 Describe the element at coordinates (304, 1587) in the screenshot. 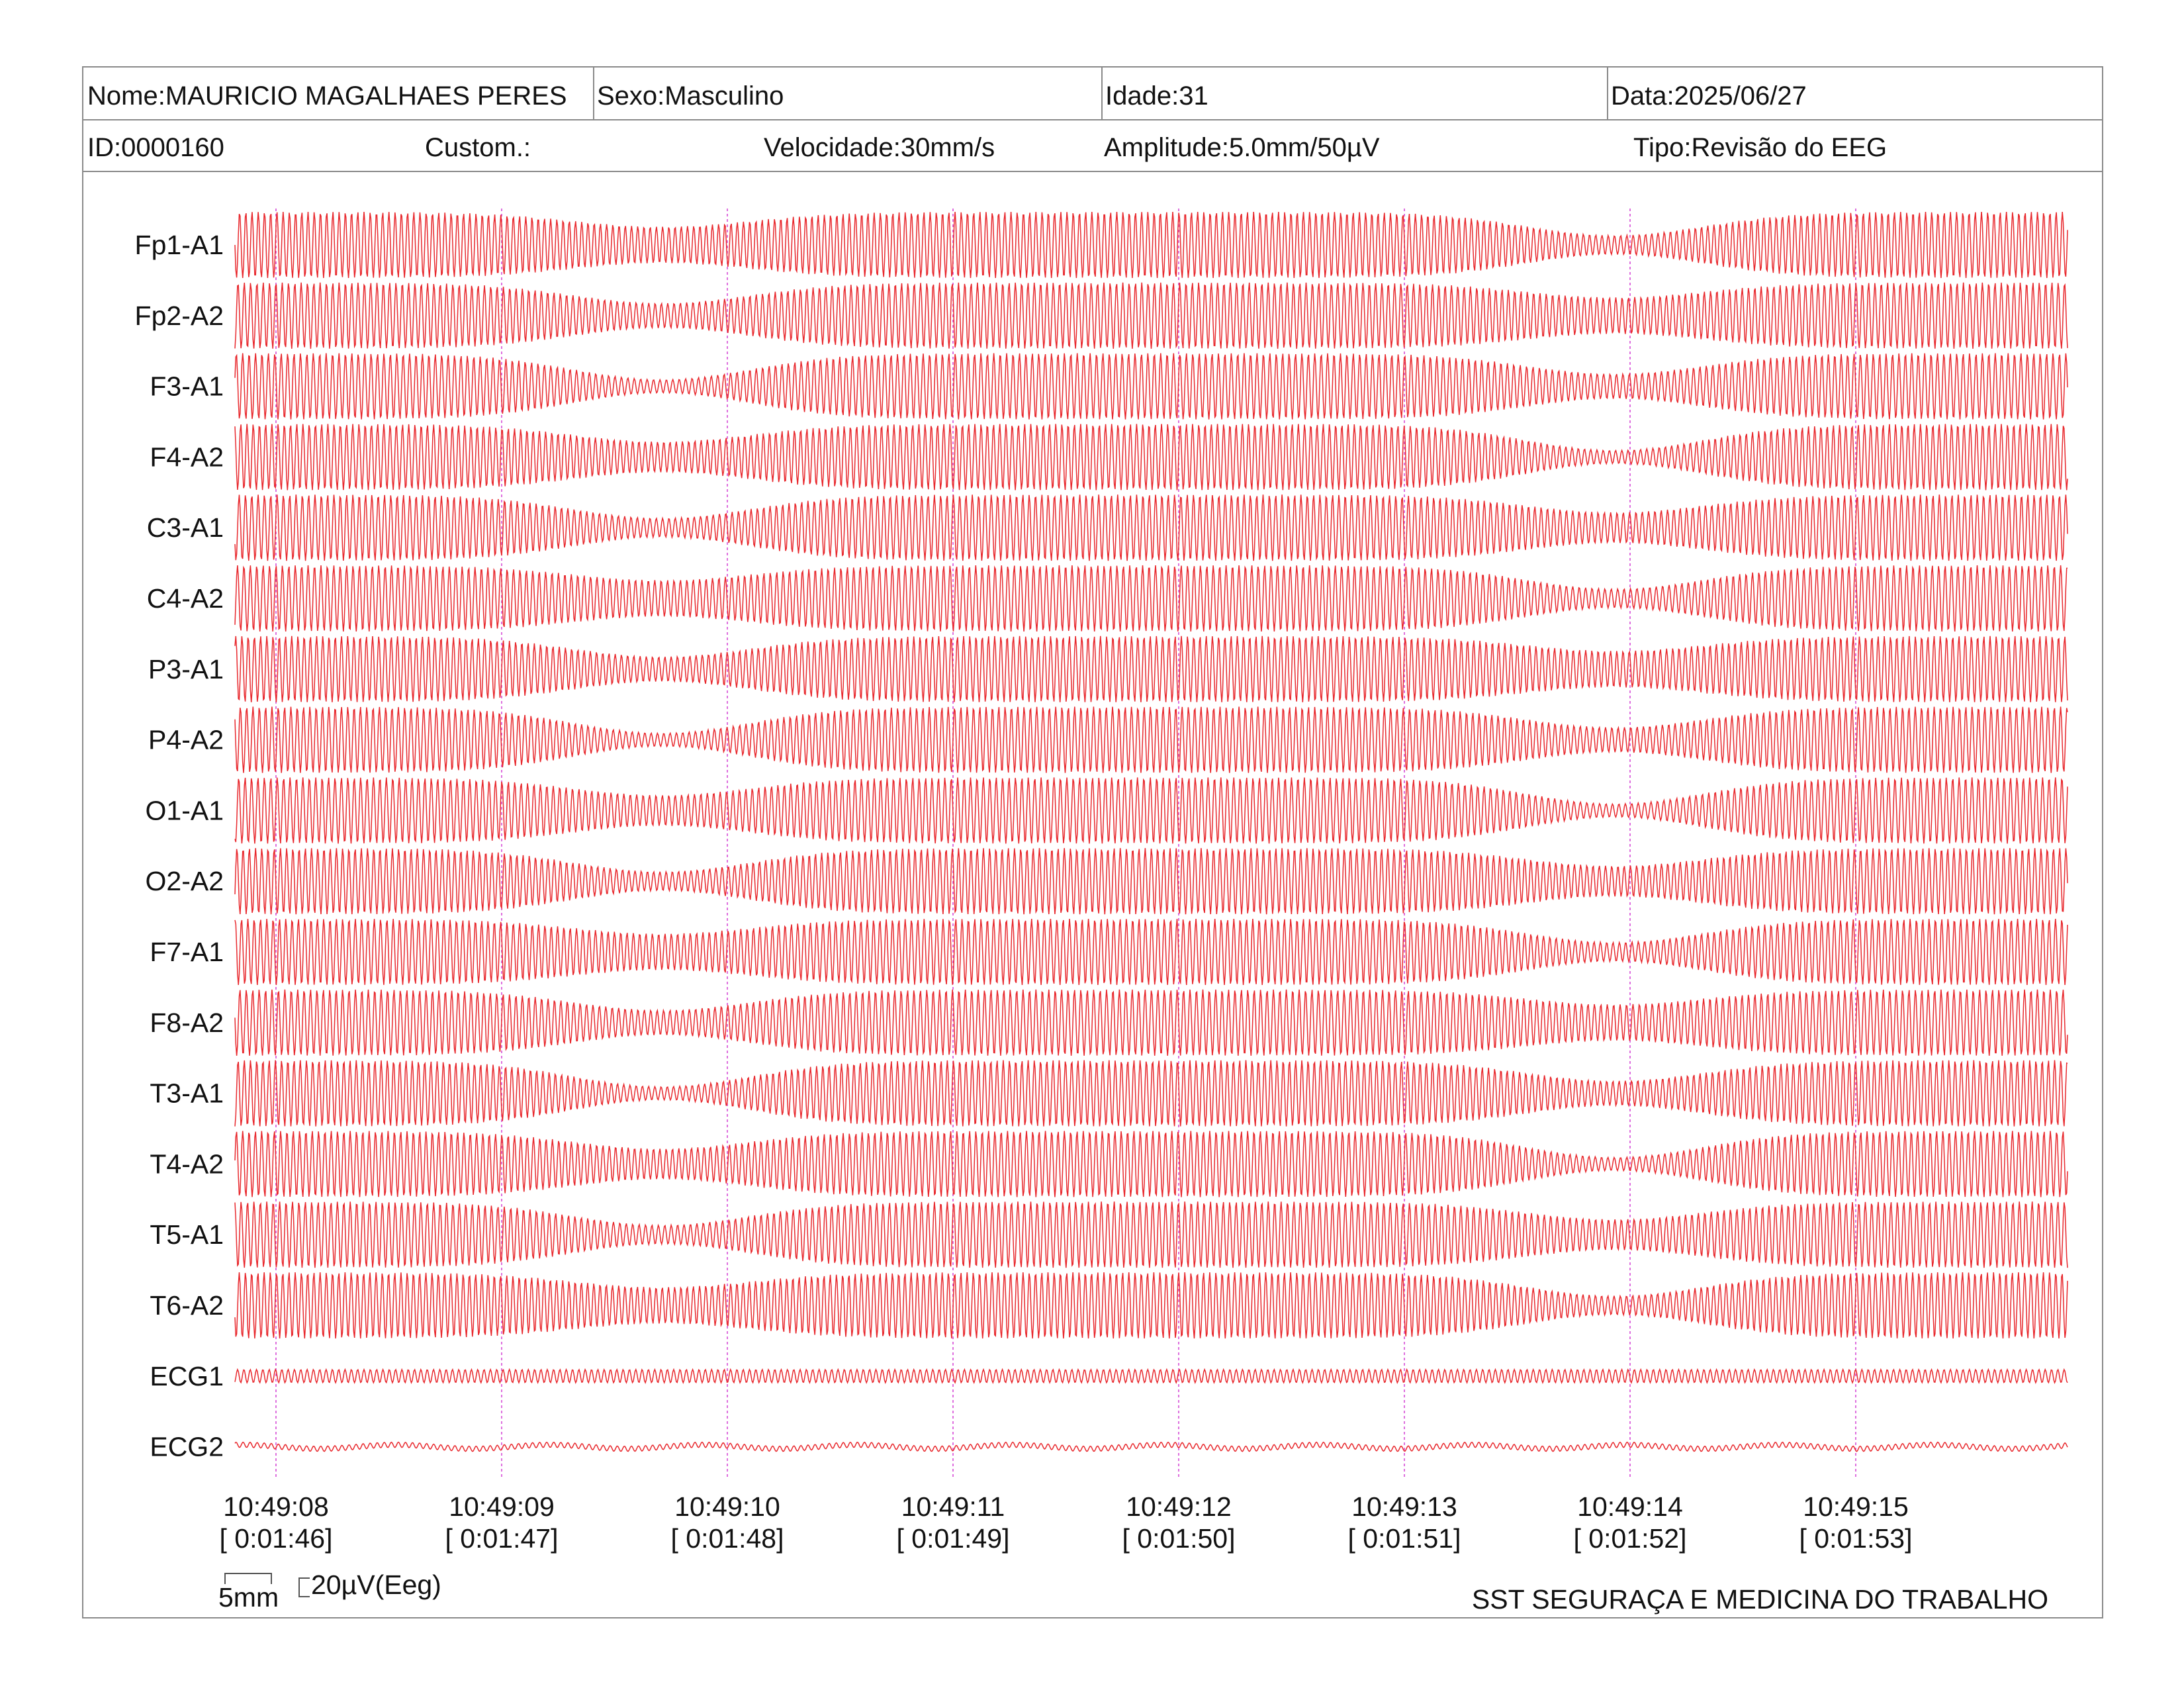

I see `scale-bar-20uv` at that location.